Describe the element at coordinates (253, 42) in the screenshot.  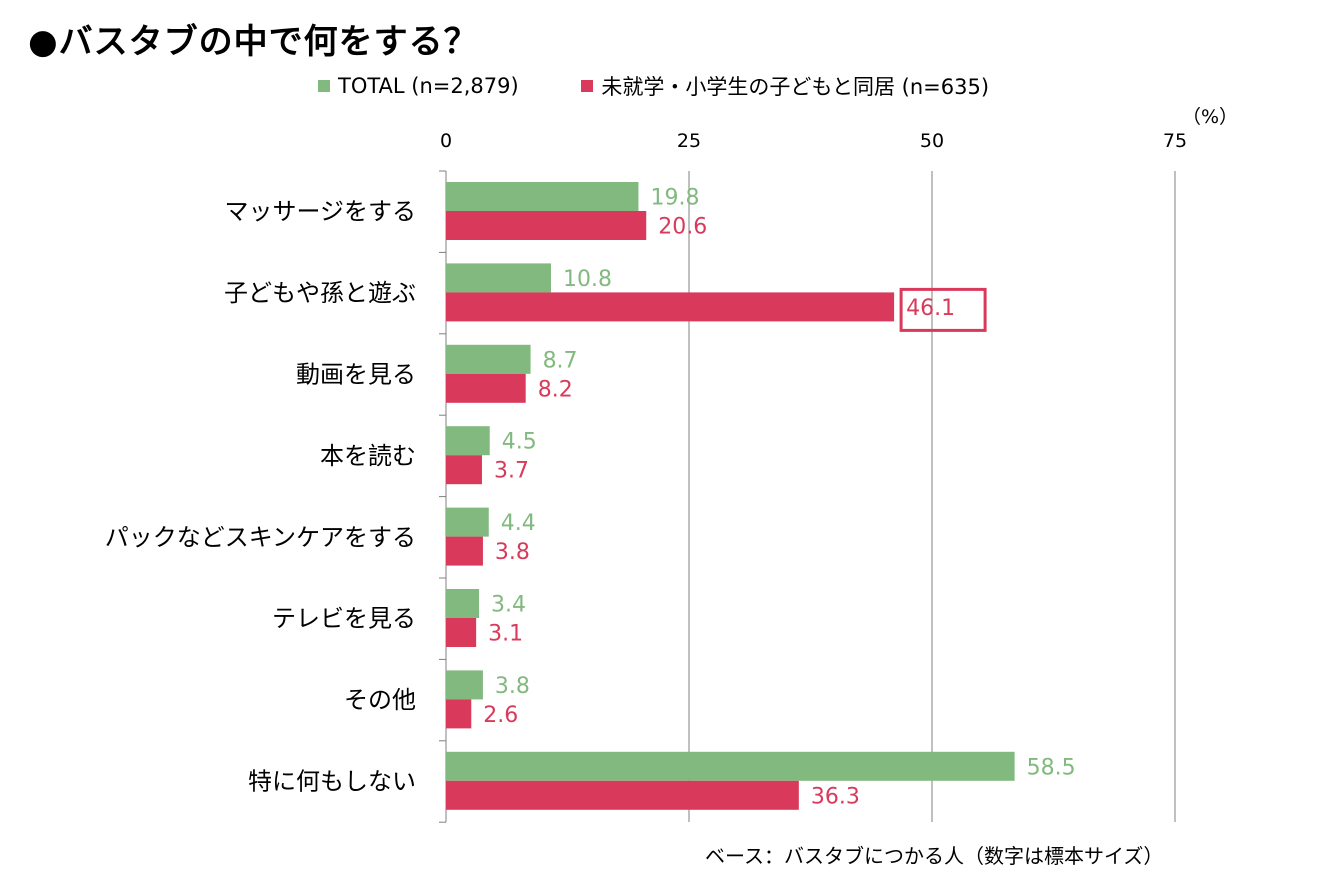
I see `chart-title: ●バスタブの中で何をする？` at that location.